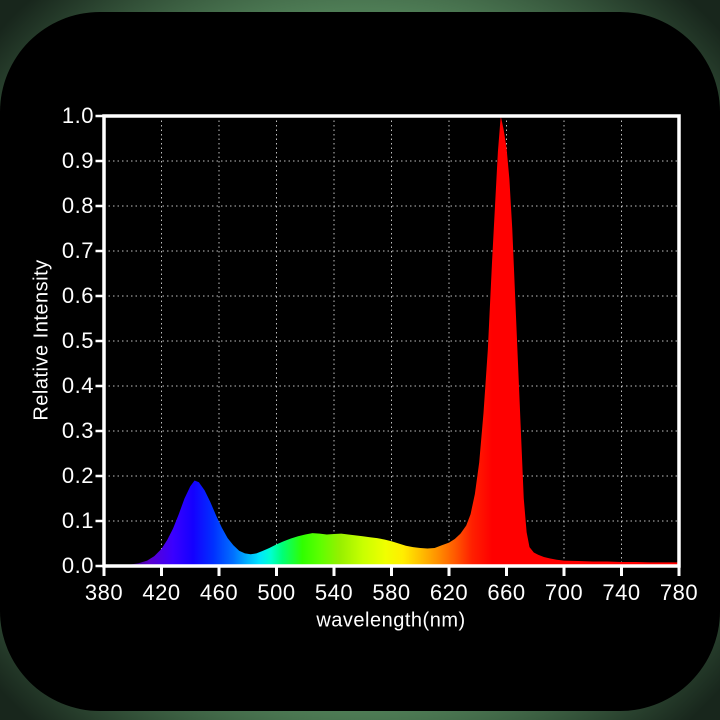  Describe the element at coordinates (506, 592) in the screenshot. I see `x-tick-label: 660` at that location.